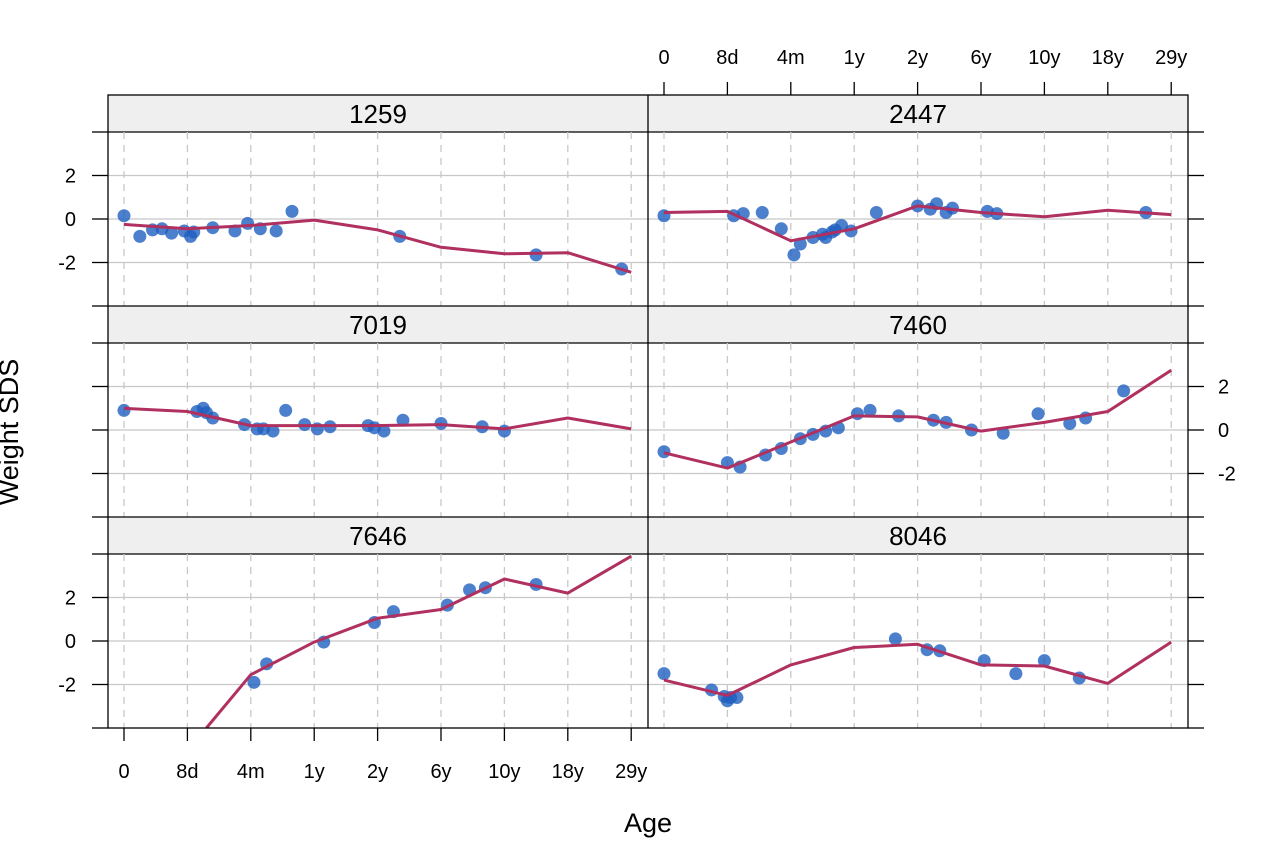  Describe the element at coordinates (980, 58) in the screenshot. I see `x-tick-label-top: 6y` at that location.